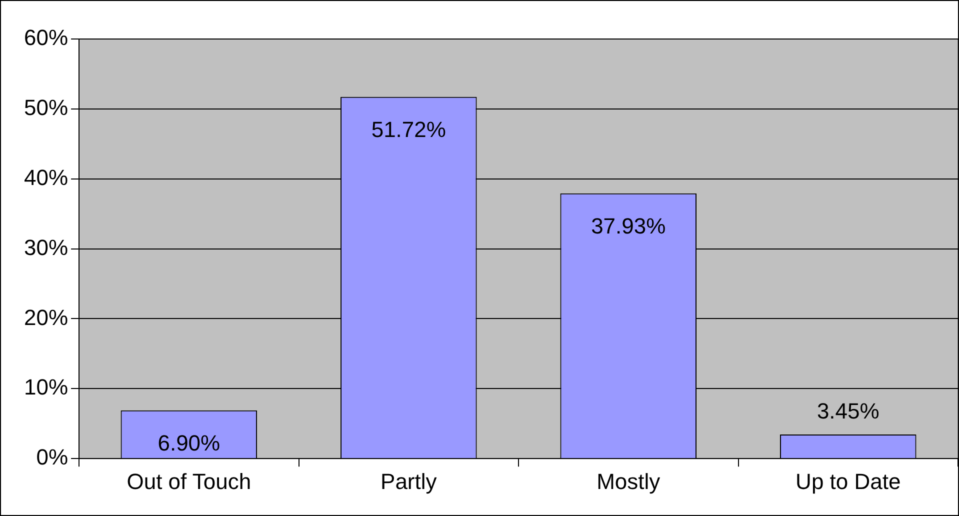 The height and width of the screenshot is (516, 959). Describe the element at coordinates (628, 481) in the screenshot. I see `x-tick-label: Mostly` at that location.